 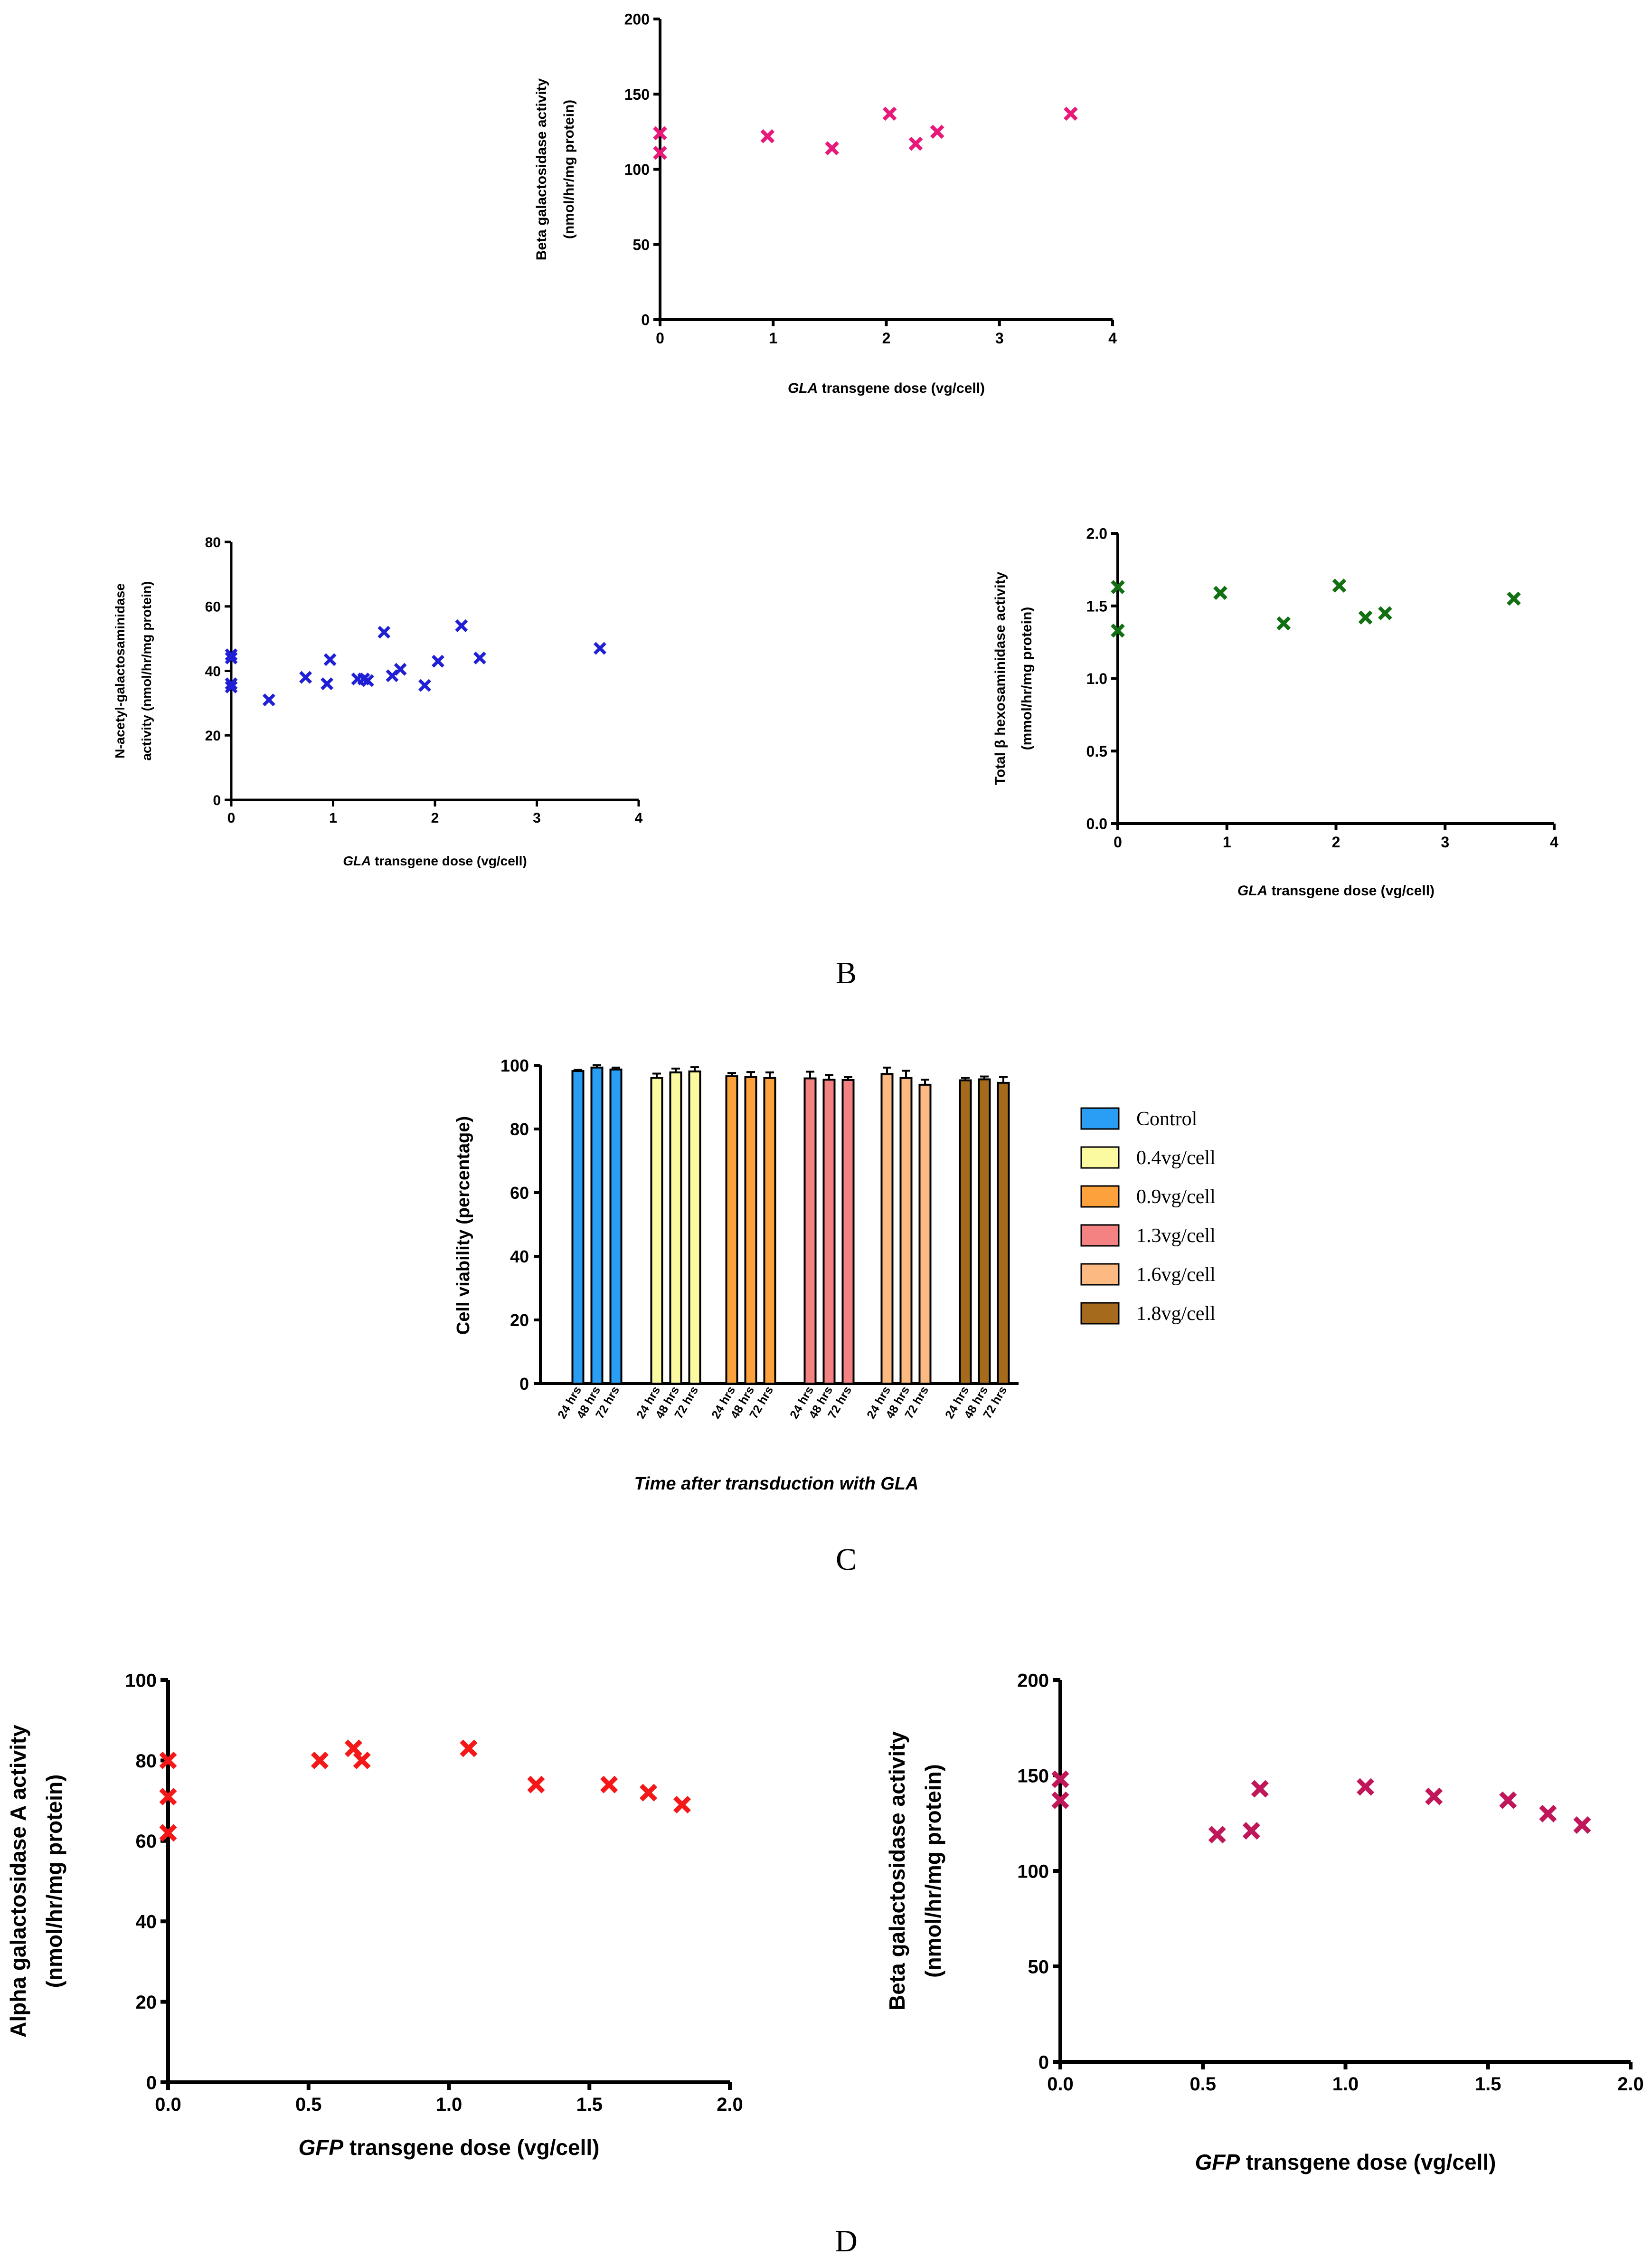 What do you see at coordinates (846, 2241) in the screenshot?
I see `panel-label-d: D` at bounding box center [846, 2241].